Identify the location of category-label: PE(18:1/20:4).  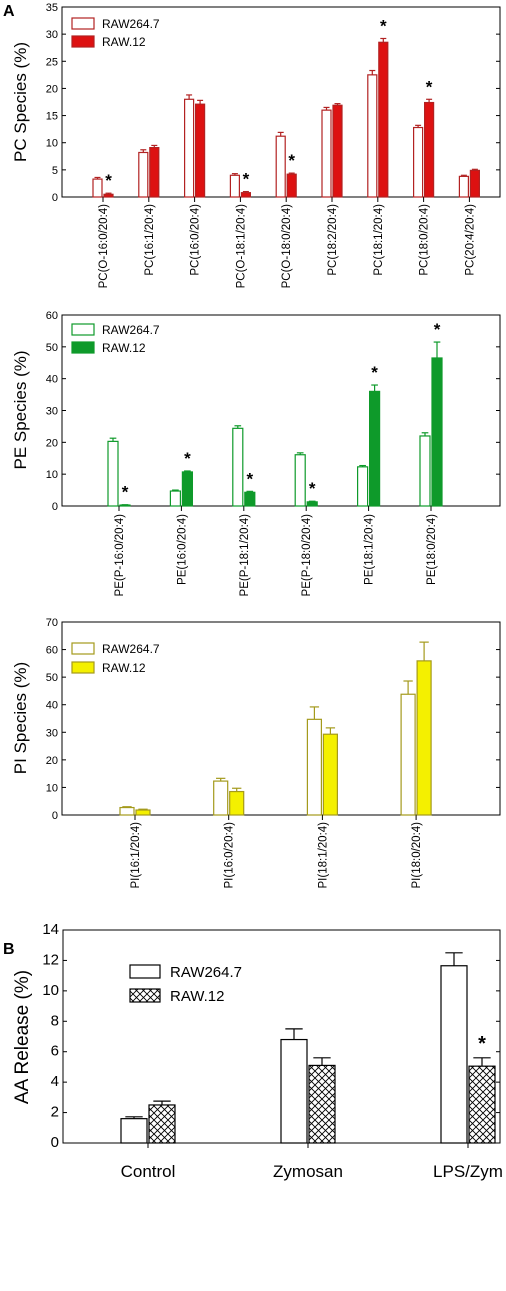
(370, 549).